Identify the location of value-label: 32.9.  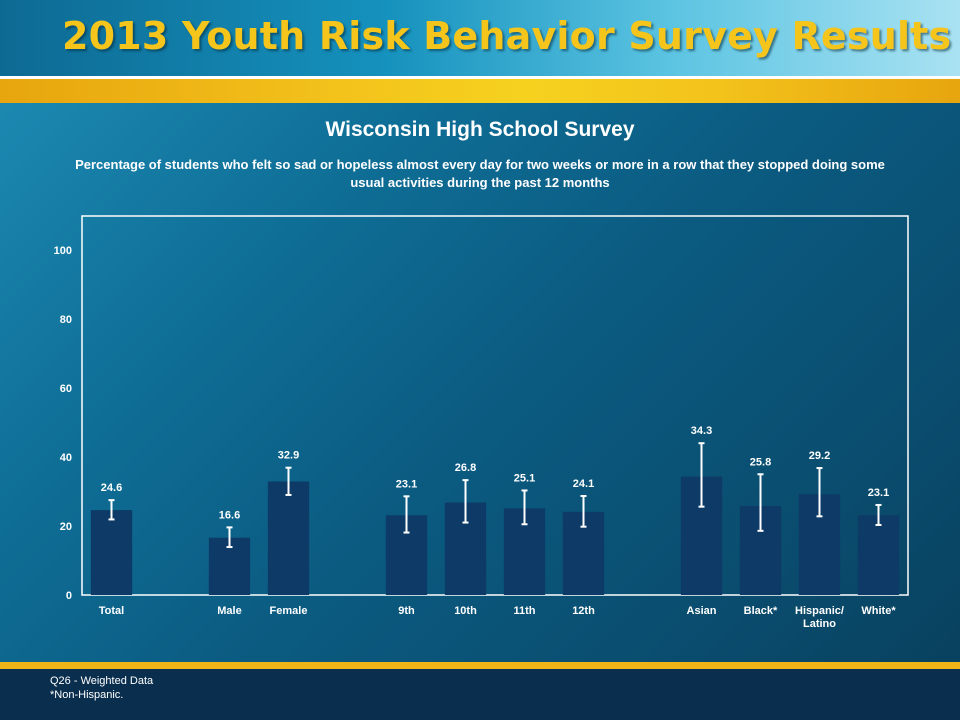
(288, 456).